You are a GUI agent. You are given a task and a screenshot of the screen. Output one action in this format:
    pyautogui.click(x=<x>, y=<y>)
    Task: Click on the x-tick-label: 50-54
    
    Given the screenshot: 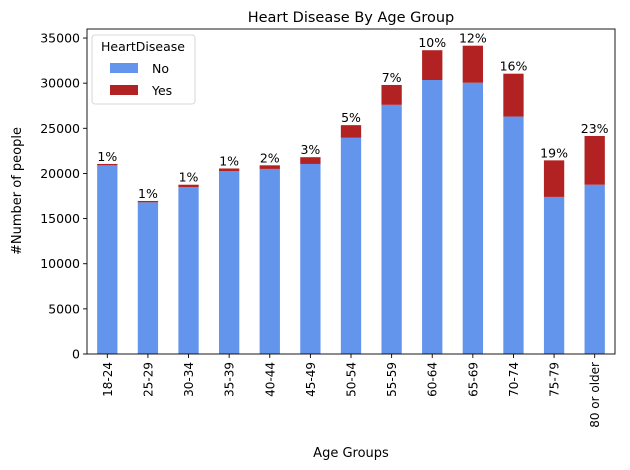 What is the action you would take?
    pyautogui.click(x=352, y=379)
    